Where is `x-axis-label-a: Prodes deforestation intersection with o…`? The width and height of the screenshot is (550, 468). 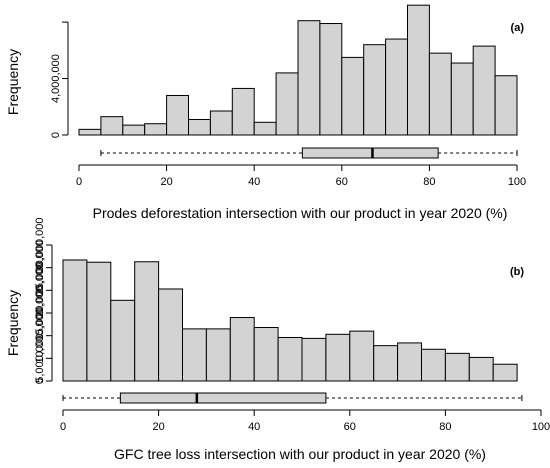 x-axis-label-a: Prodes deforestation intersection with o… is located at coordinates (300, 213).